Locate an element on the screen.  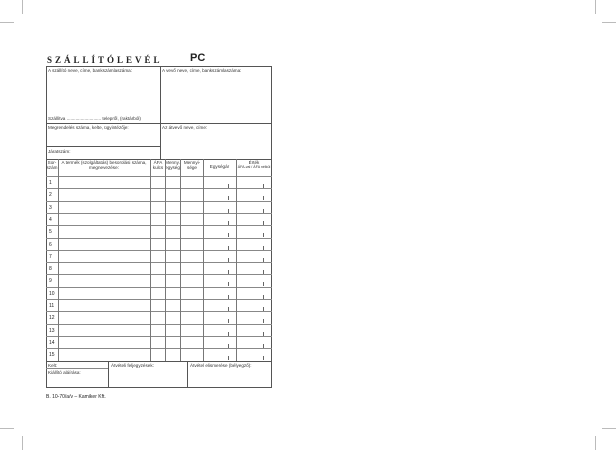
row-number: 8 is located at coordinates (50, 269).